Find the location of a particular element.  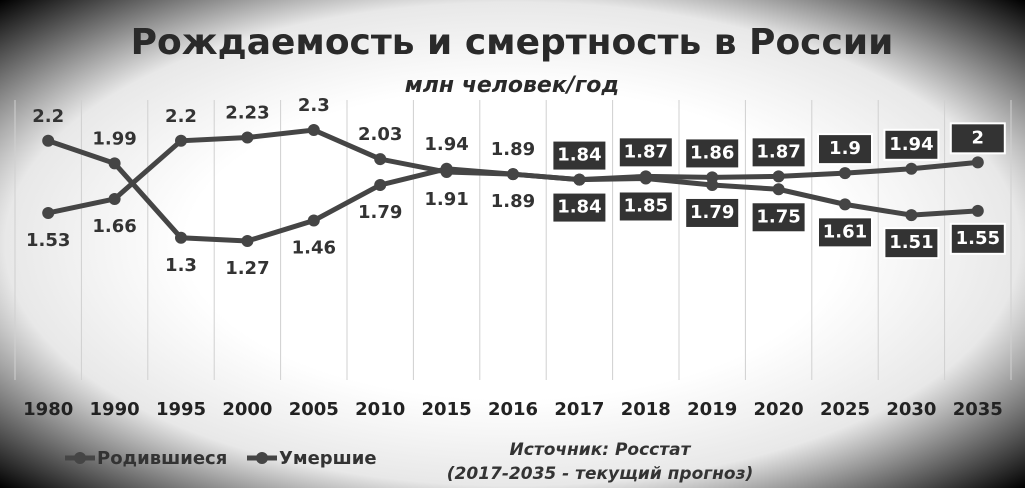

x-tick-label: 1980 is located at coordinates (48, 409).